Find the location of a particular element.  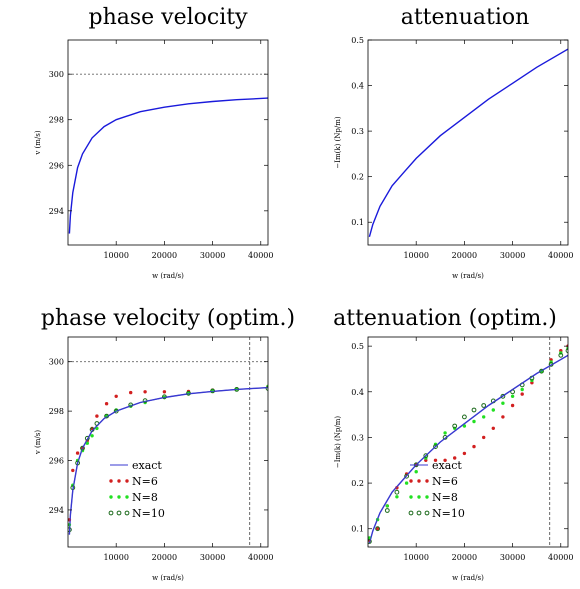

x-axis-label: w (rad/s) is located at coordinates (468, 578).